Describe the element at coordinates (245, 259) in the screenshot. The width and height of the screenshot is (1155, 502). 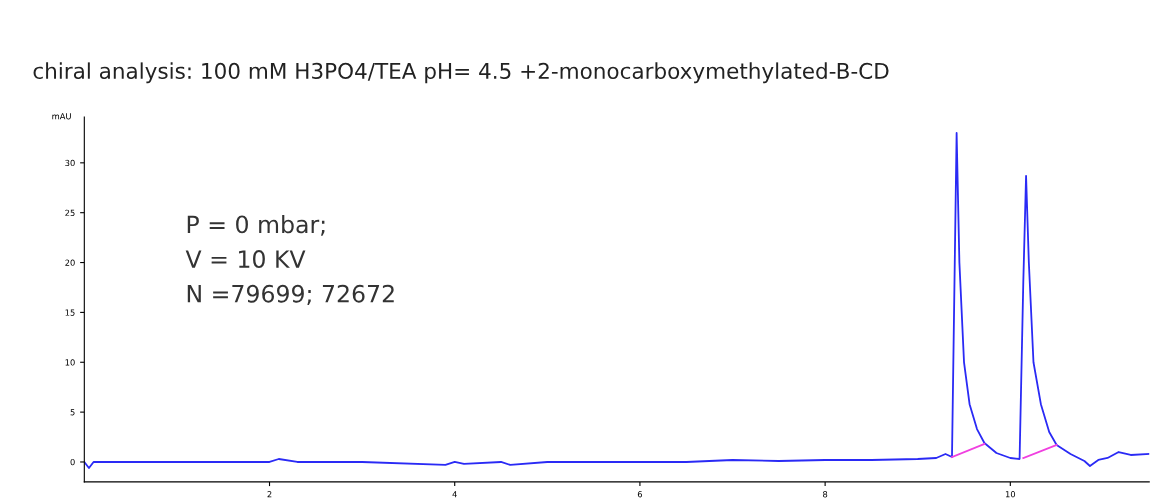
I see `annotation: V = 10 KV` at that location.